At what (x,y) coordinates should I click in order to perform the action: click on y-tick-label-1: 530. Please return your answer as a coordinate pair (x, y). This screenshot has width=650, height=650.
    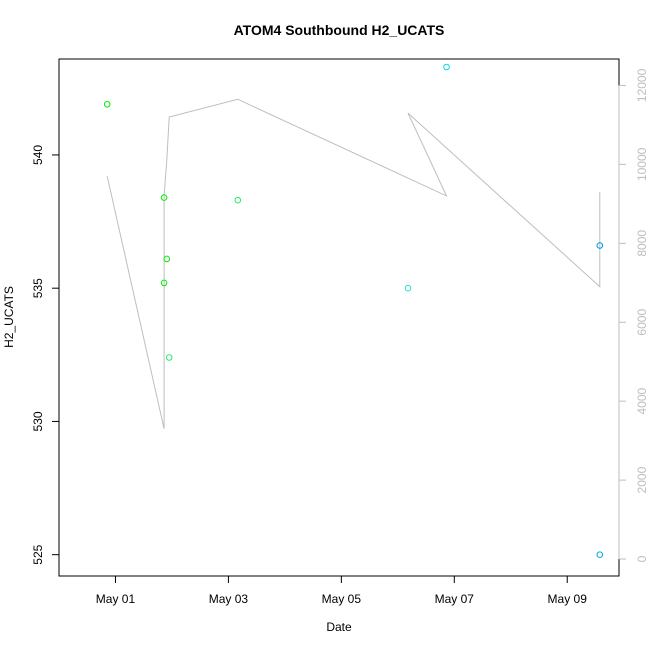
    Looking at the image, I should click on (38, 421).